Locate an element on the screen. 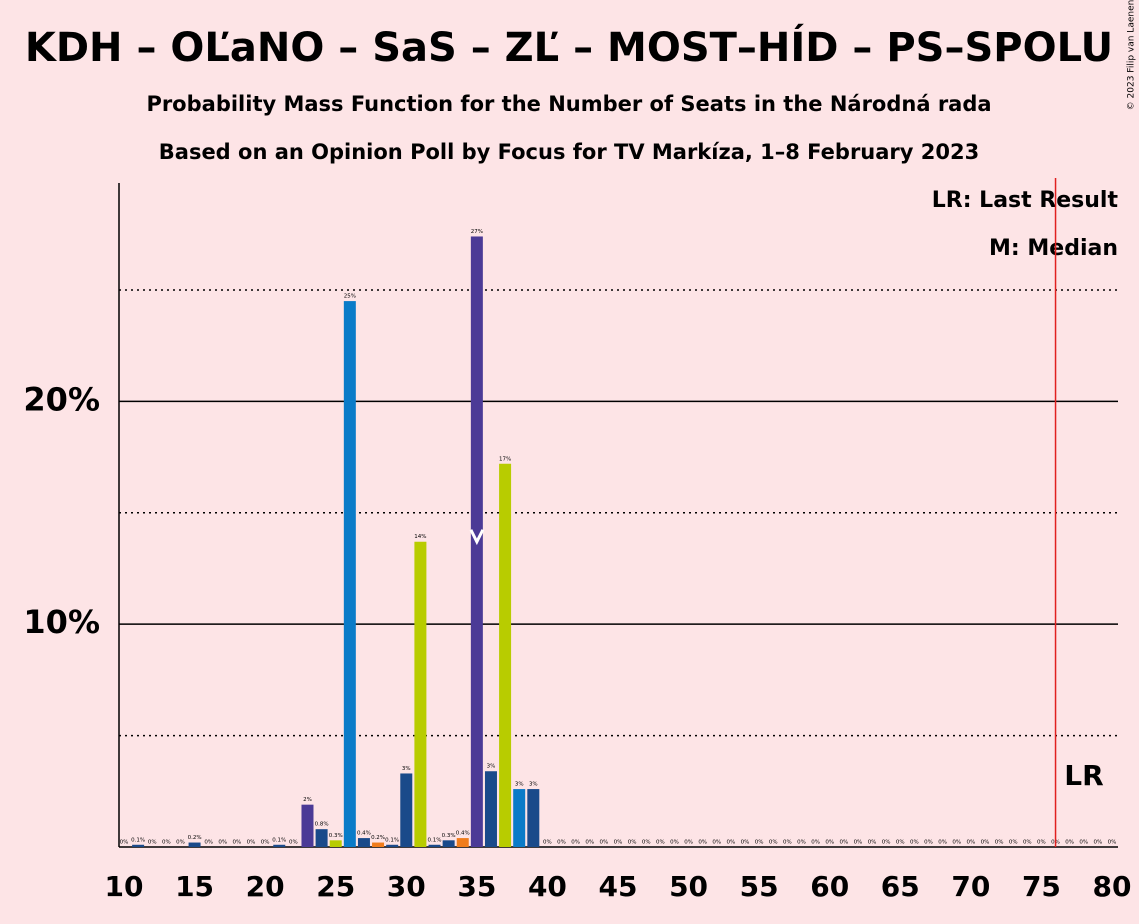 The height and width of the screenshot is (924, 1139). copyright: © 2023 Filip van Laenen is located at coordinates (1132, 55).